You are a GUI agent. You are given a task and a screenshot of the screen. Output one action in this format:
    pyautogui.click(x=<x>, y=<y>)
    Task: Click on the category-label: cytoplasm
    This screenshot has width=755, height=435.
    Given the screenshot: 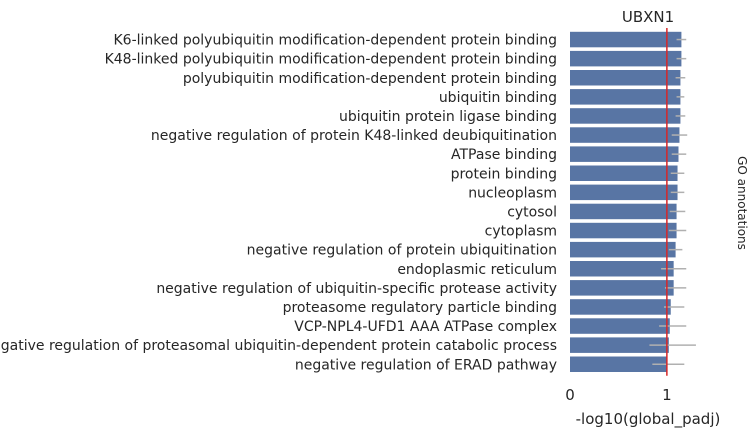 What is the action you would take?
    pyautogui.click(x=521, y=232)
    